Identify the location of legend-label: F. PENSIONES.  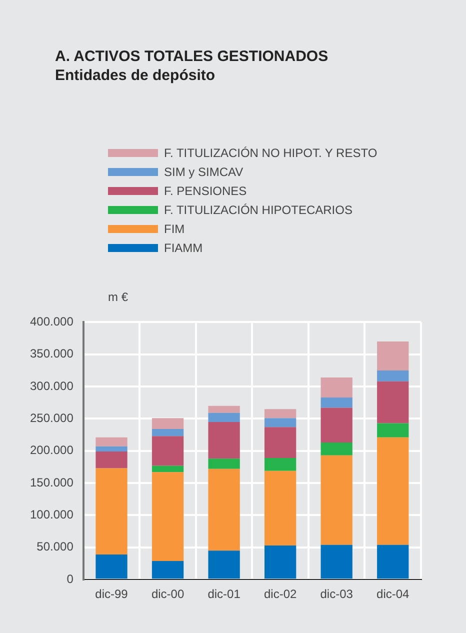
(205, 191).